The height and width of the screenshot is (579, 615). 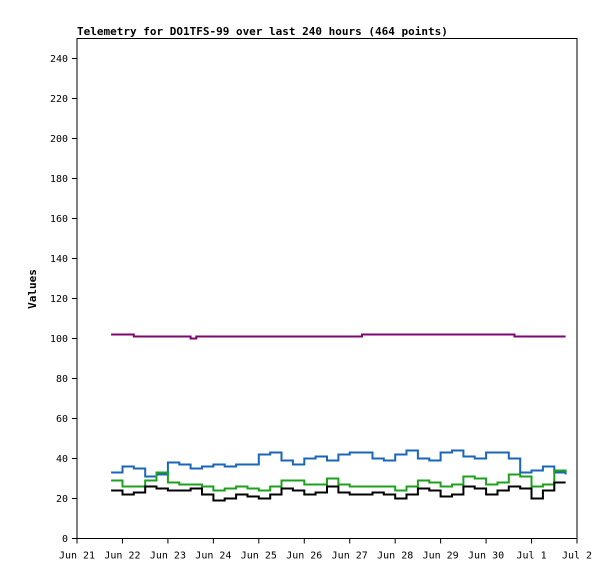 What do you see at coordinates (62, 459) in the screenshot?
I see `y-tick-label: 40` at bounding box center [62, 459].